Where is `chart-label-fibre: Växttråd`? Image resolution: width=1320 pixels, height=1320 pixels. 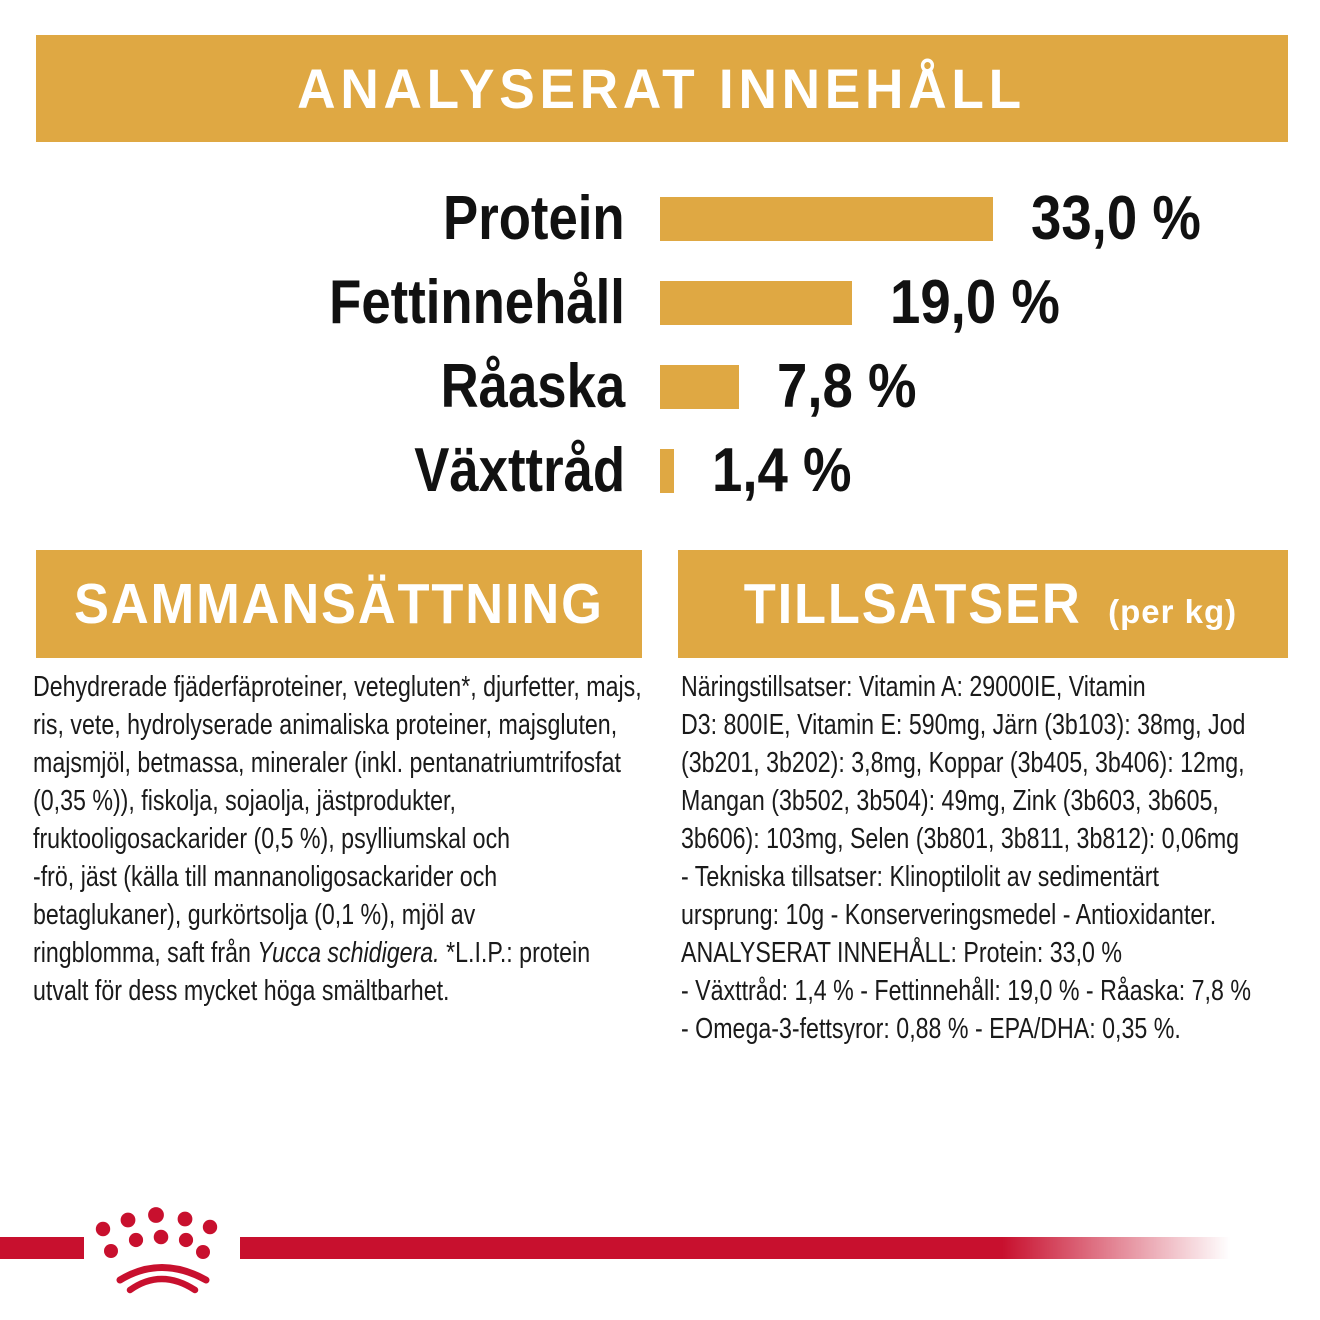
chart-label-fibre: Växttråd is located at coordinates (519, 470).